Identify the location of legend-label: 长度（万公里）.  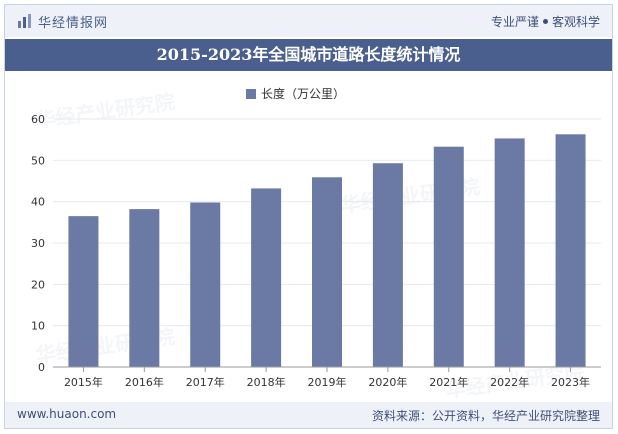
(303, 93).